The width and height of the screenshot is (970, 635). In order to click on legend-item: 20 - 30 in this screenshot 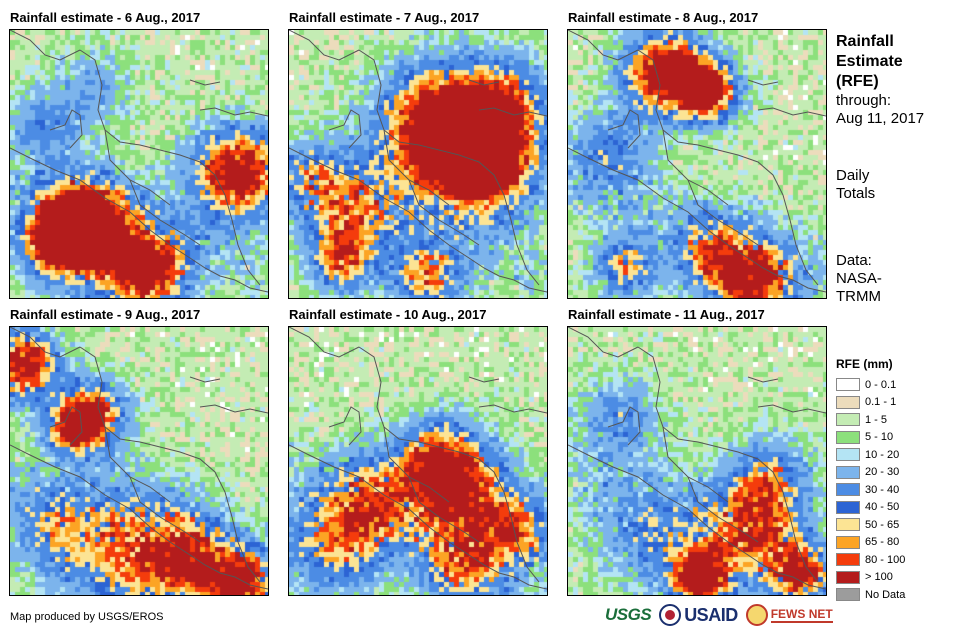, I will do `click(870, 473)`.